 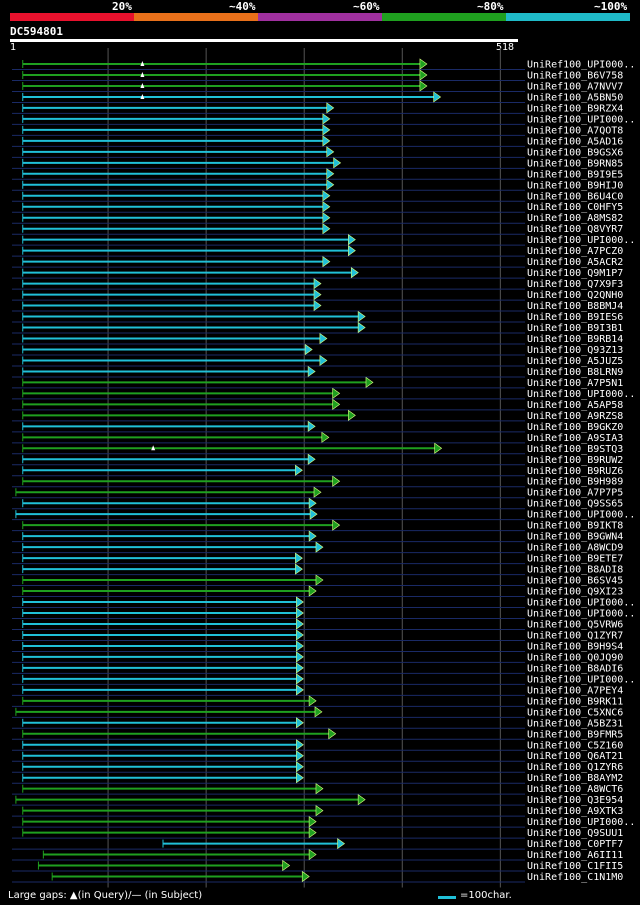 I want to click on hit-label: UniRef100_Q7X9F3, so click(x=575, y=284).